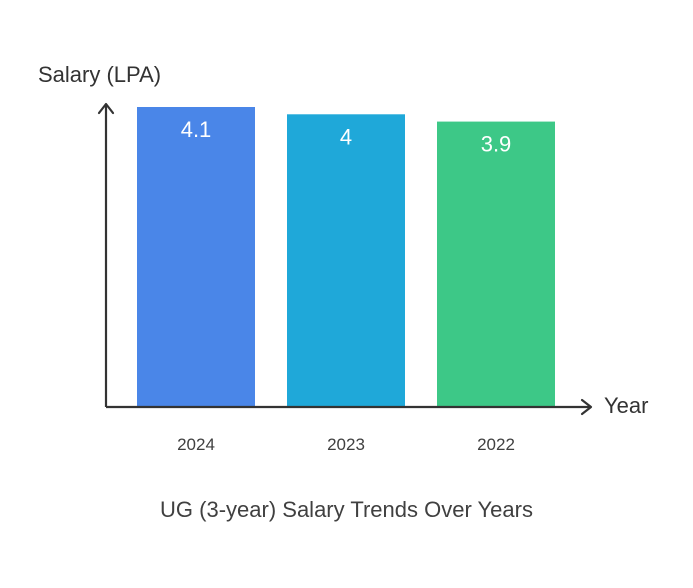 This screenshot has width=693, height=588. I want to click on y-axis-title: Salary (LPA), so click(100, 74).